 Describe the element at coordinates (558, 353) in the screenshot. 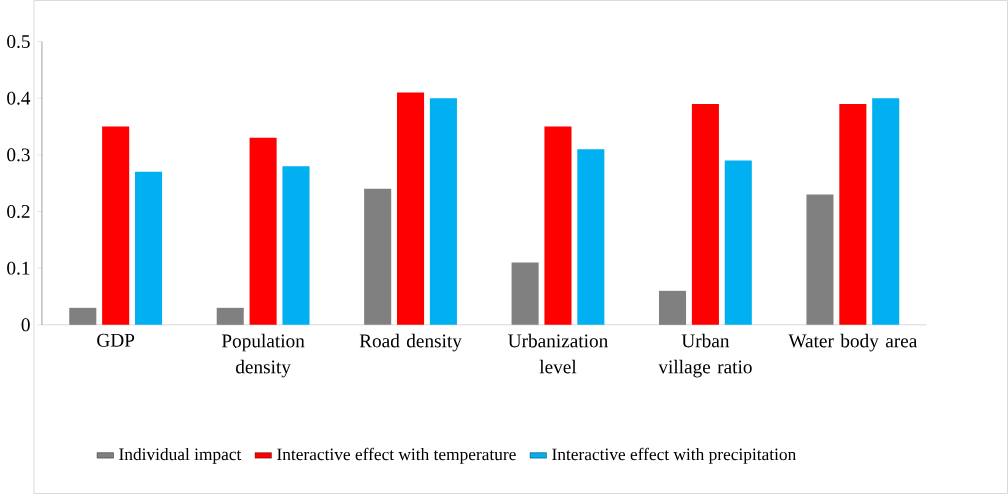

I see `x-tick-label: Urbanization level` at that location.